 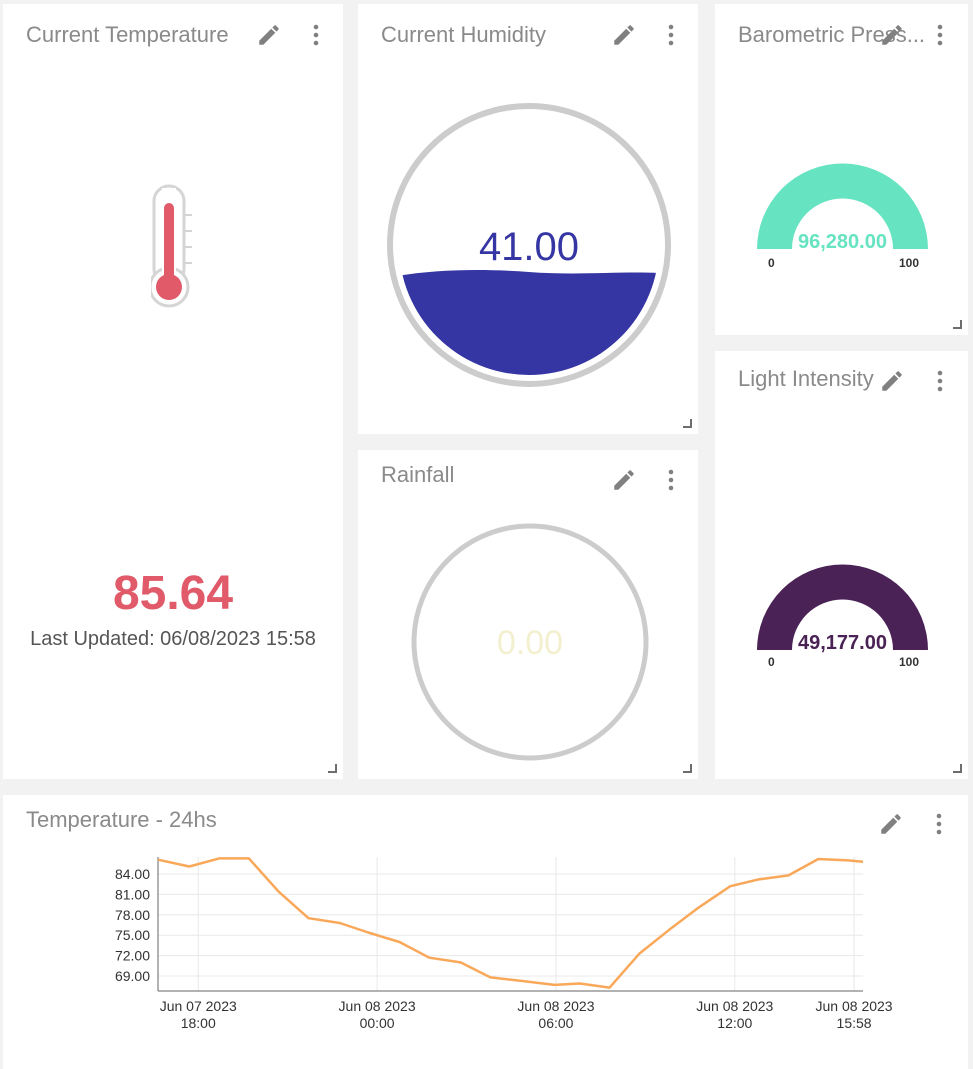 What do you see at coordinates (173, 251) in the screenshot?
I see `thermometer-icon` at bounding box center [173, 251].